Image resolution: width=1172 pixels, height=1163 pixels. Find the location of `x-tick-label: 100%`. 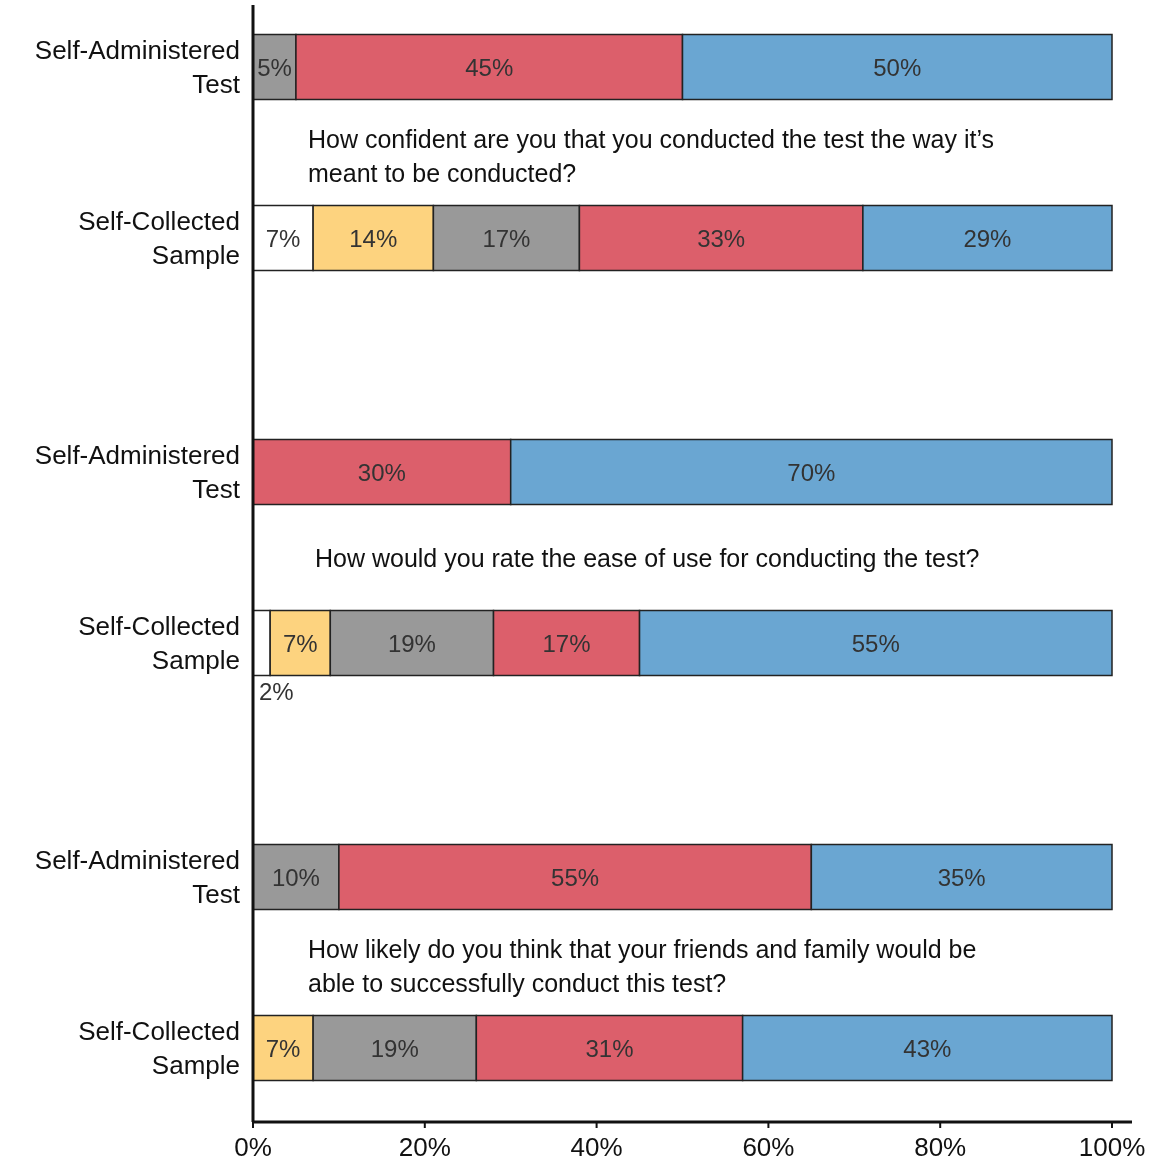

x-tick-label: 100% is located at coordinates (1112, 1147).